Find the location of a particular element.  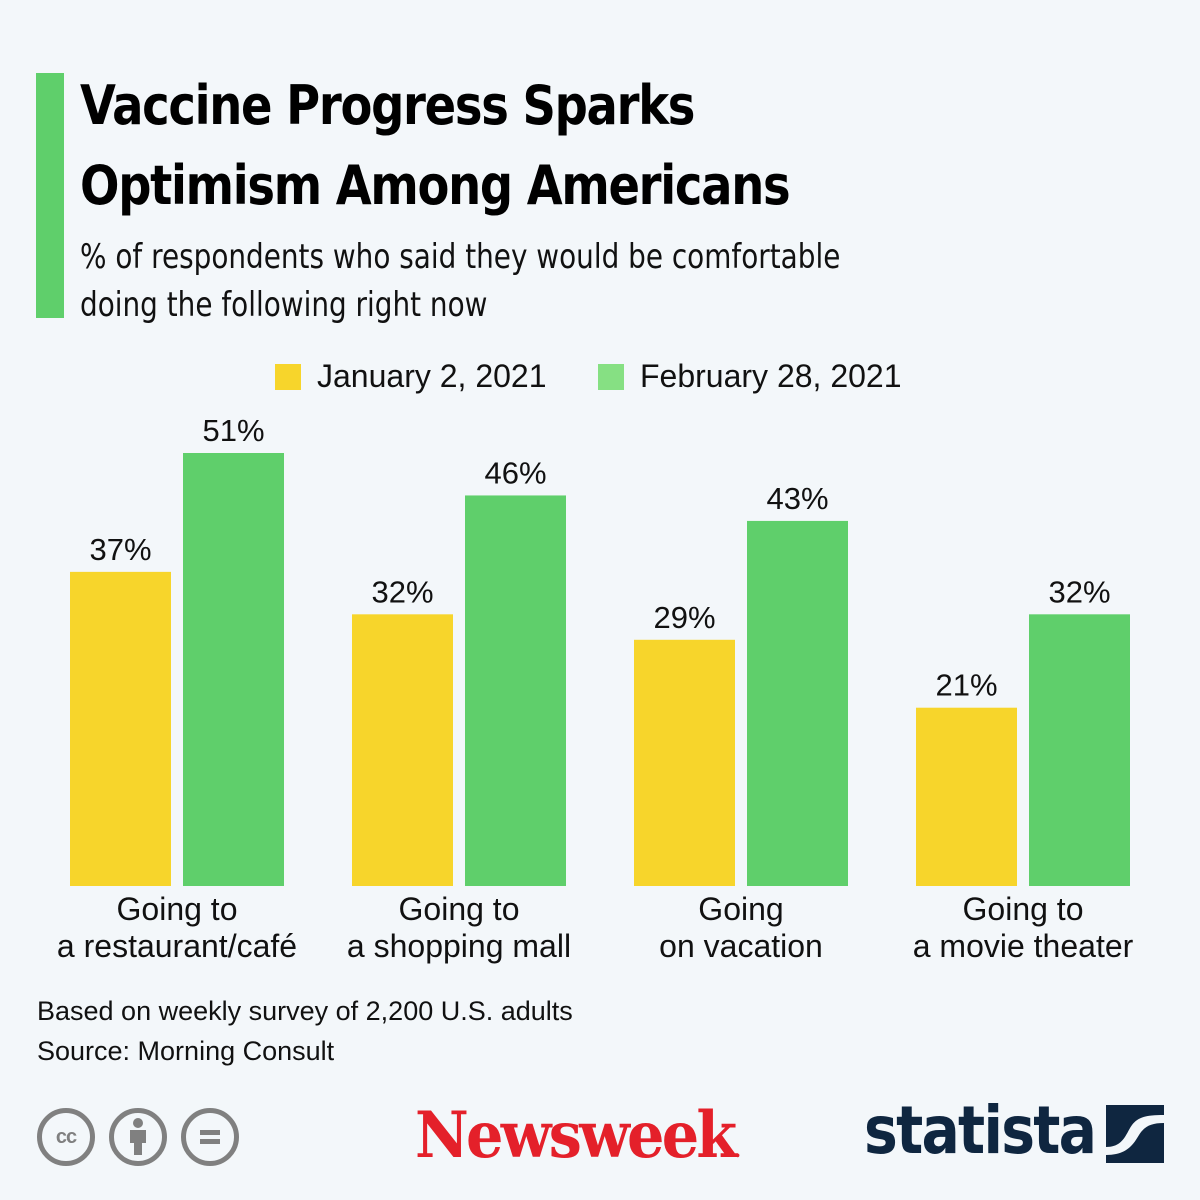

no-derivatives-icon is located at coordinates (210, 1137).